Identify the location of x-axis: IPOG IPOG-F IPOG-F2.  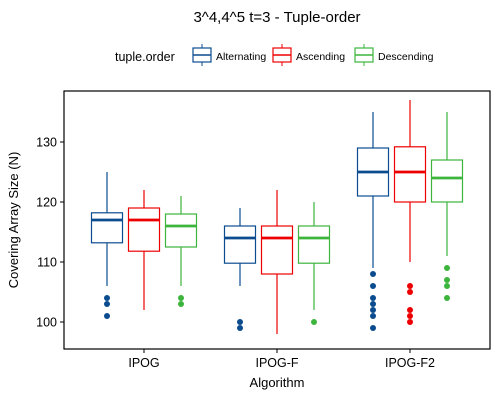
(281, 359).